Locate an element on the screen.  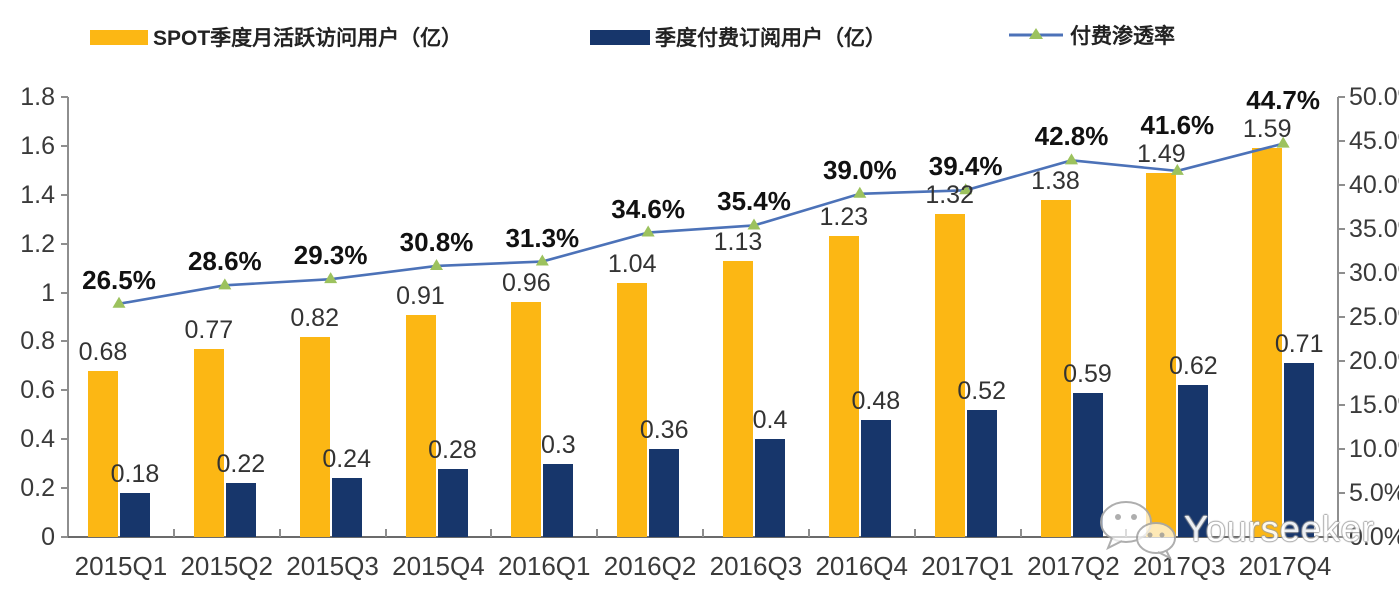
subscribers-value-label: 0.62 is located at coordinates (1193, 366).